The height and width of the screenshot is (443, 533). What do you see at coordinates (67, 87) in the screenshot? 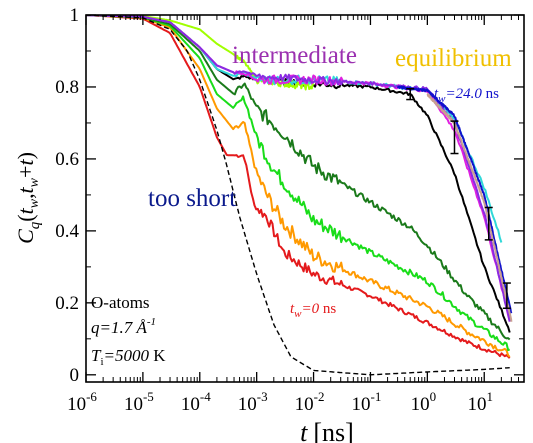
I see `y-tick-label: 0.8` at bounding box center [67, 87].